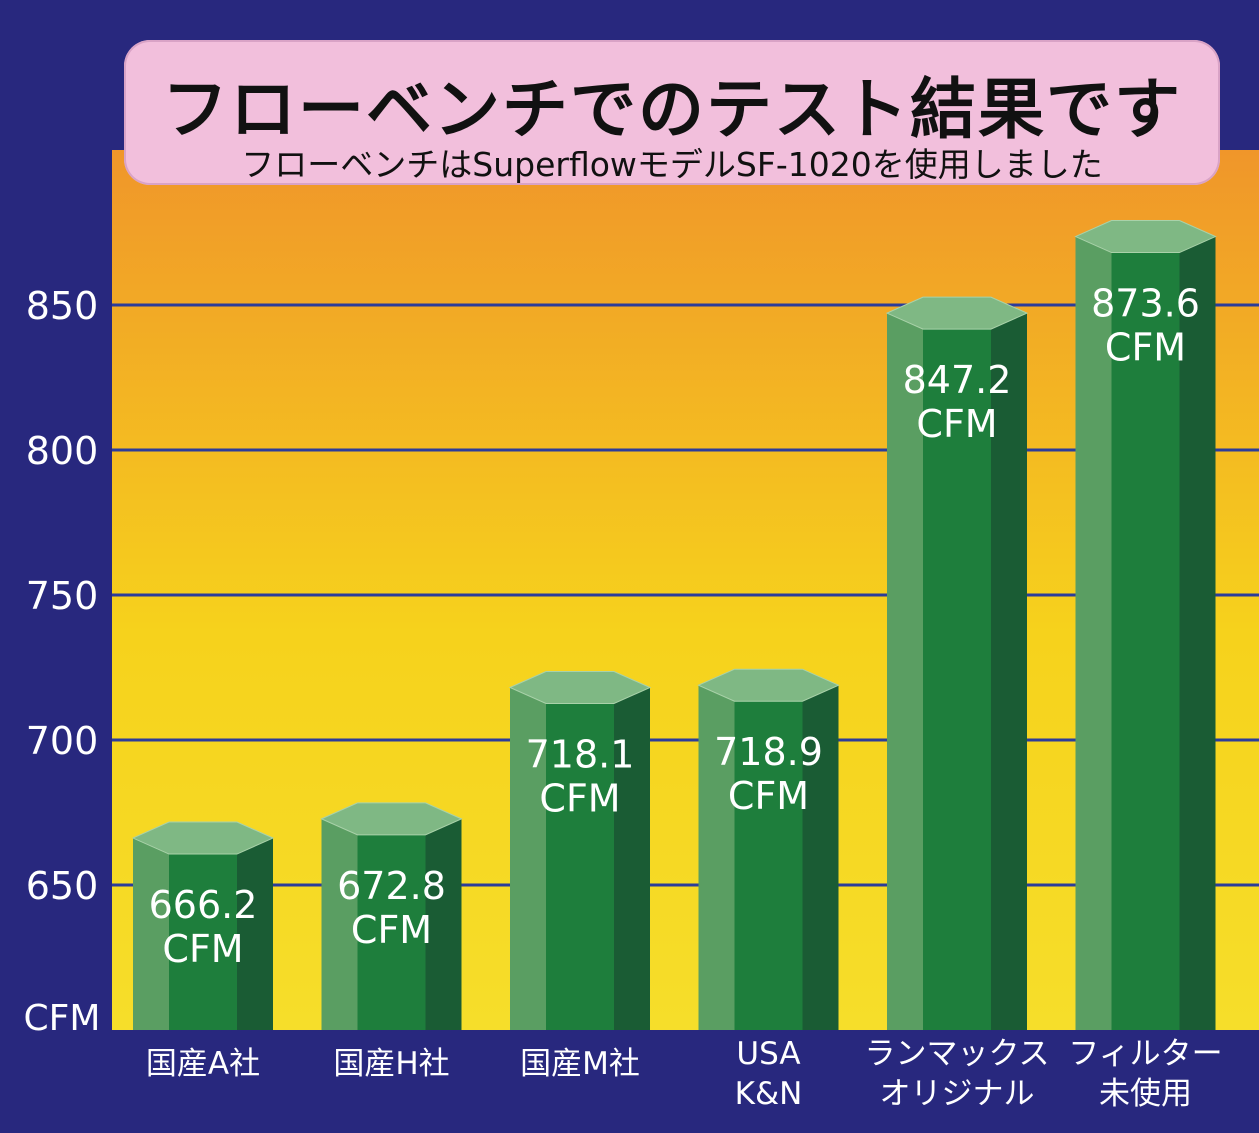 This screenshot has height=1133, width=1259. I want to click on category-label: オリジナル, so click(957, 1094).